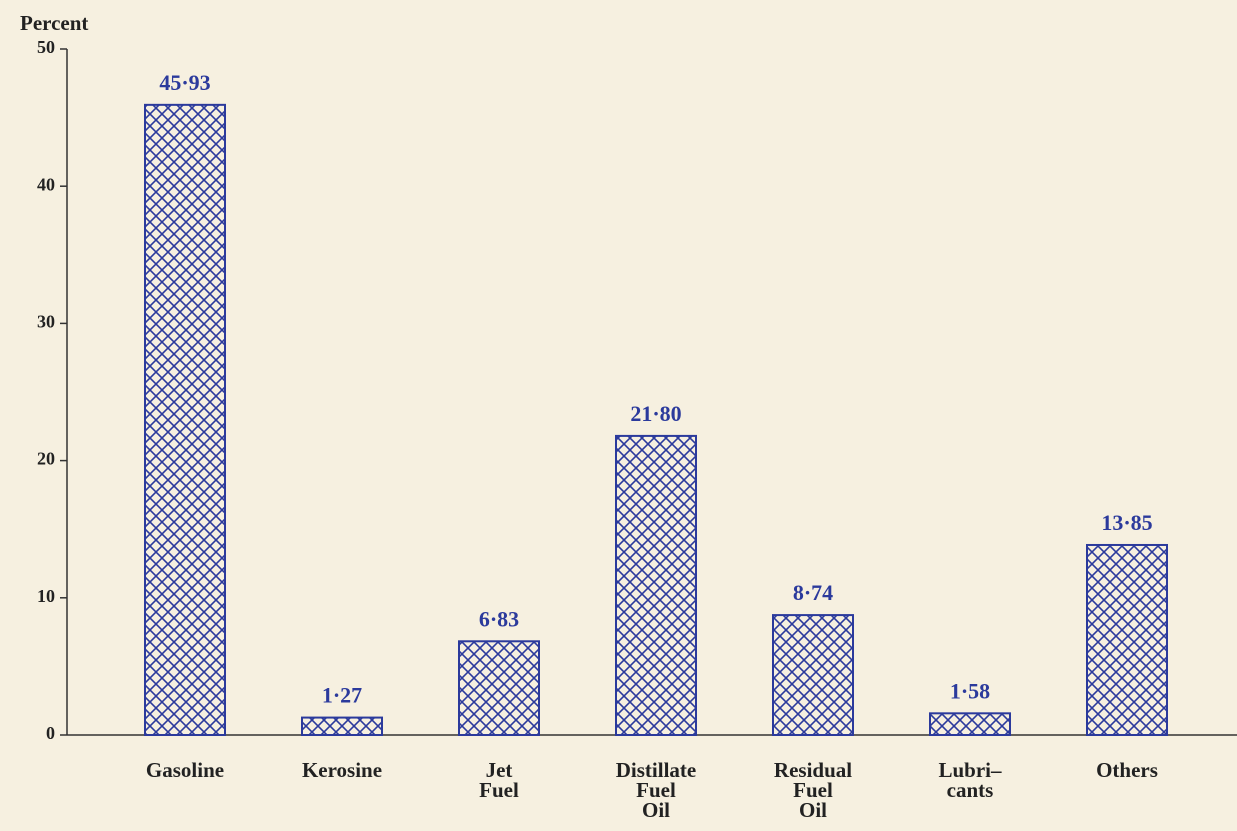 The image size is (1237, 831). What do you see at coordinates (184, 82) in the screenshot?
I see `value-label: 45·93` at bounding box center [184, 82].